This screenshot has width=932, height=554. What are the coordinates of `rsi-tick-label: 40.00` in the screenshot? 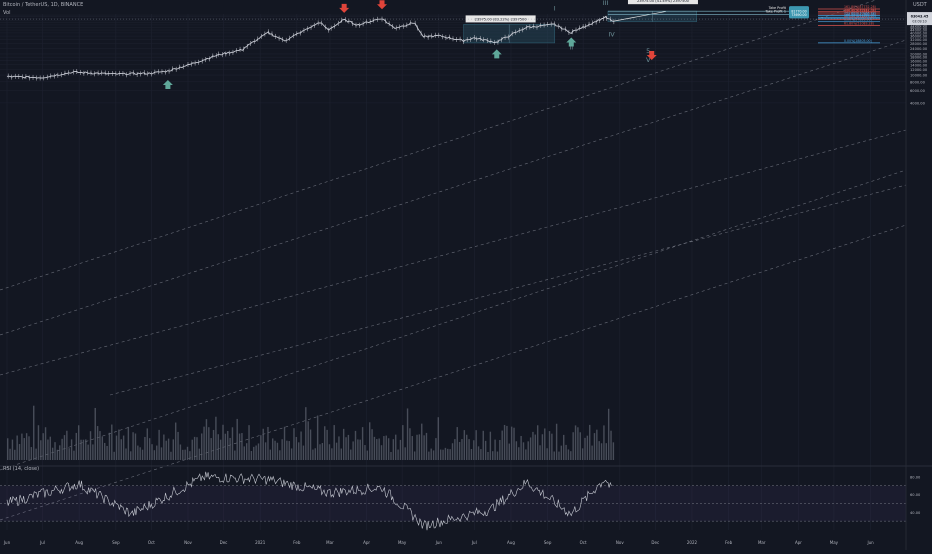 It's located at (915, 513).